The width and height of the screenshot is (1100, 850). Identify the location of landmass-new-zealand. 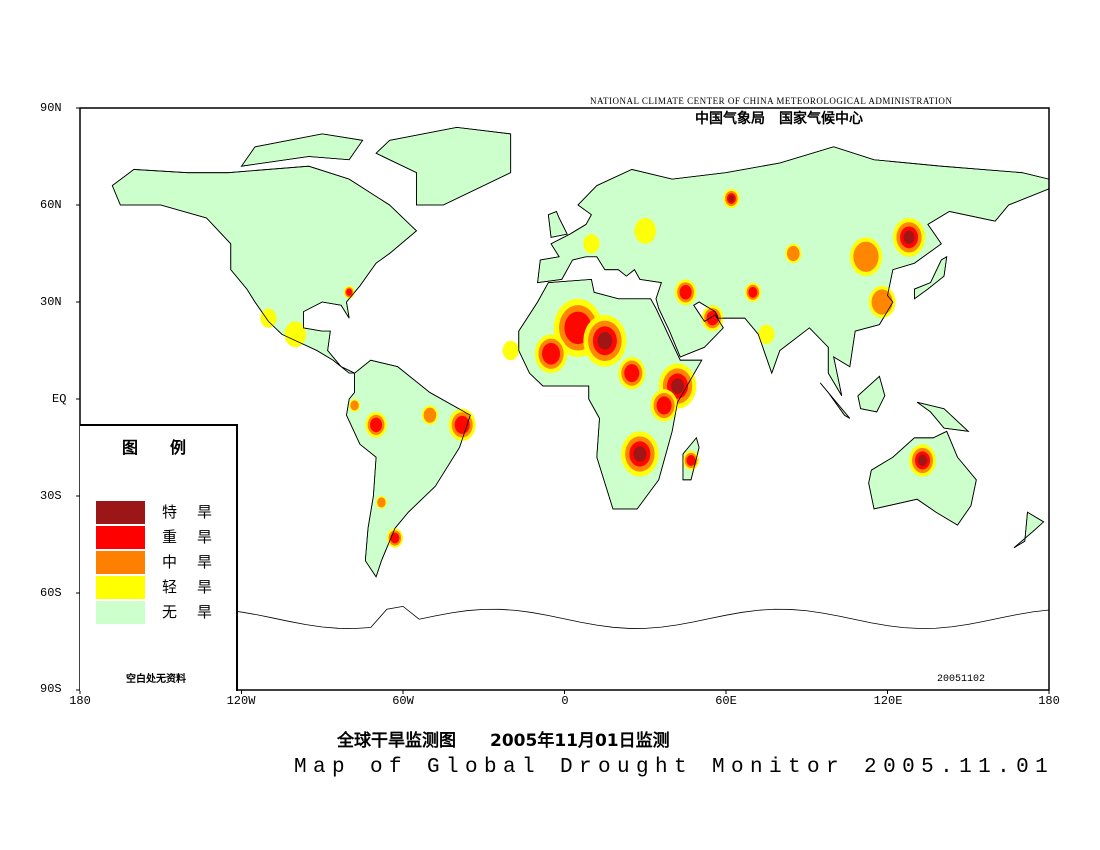
(1029, 530).